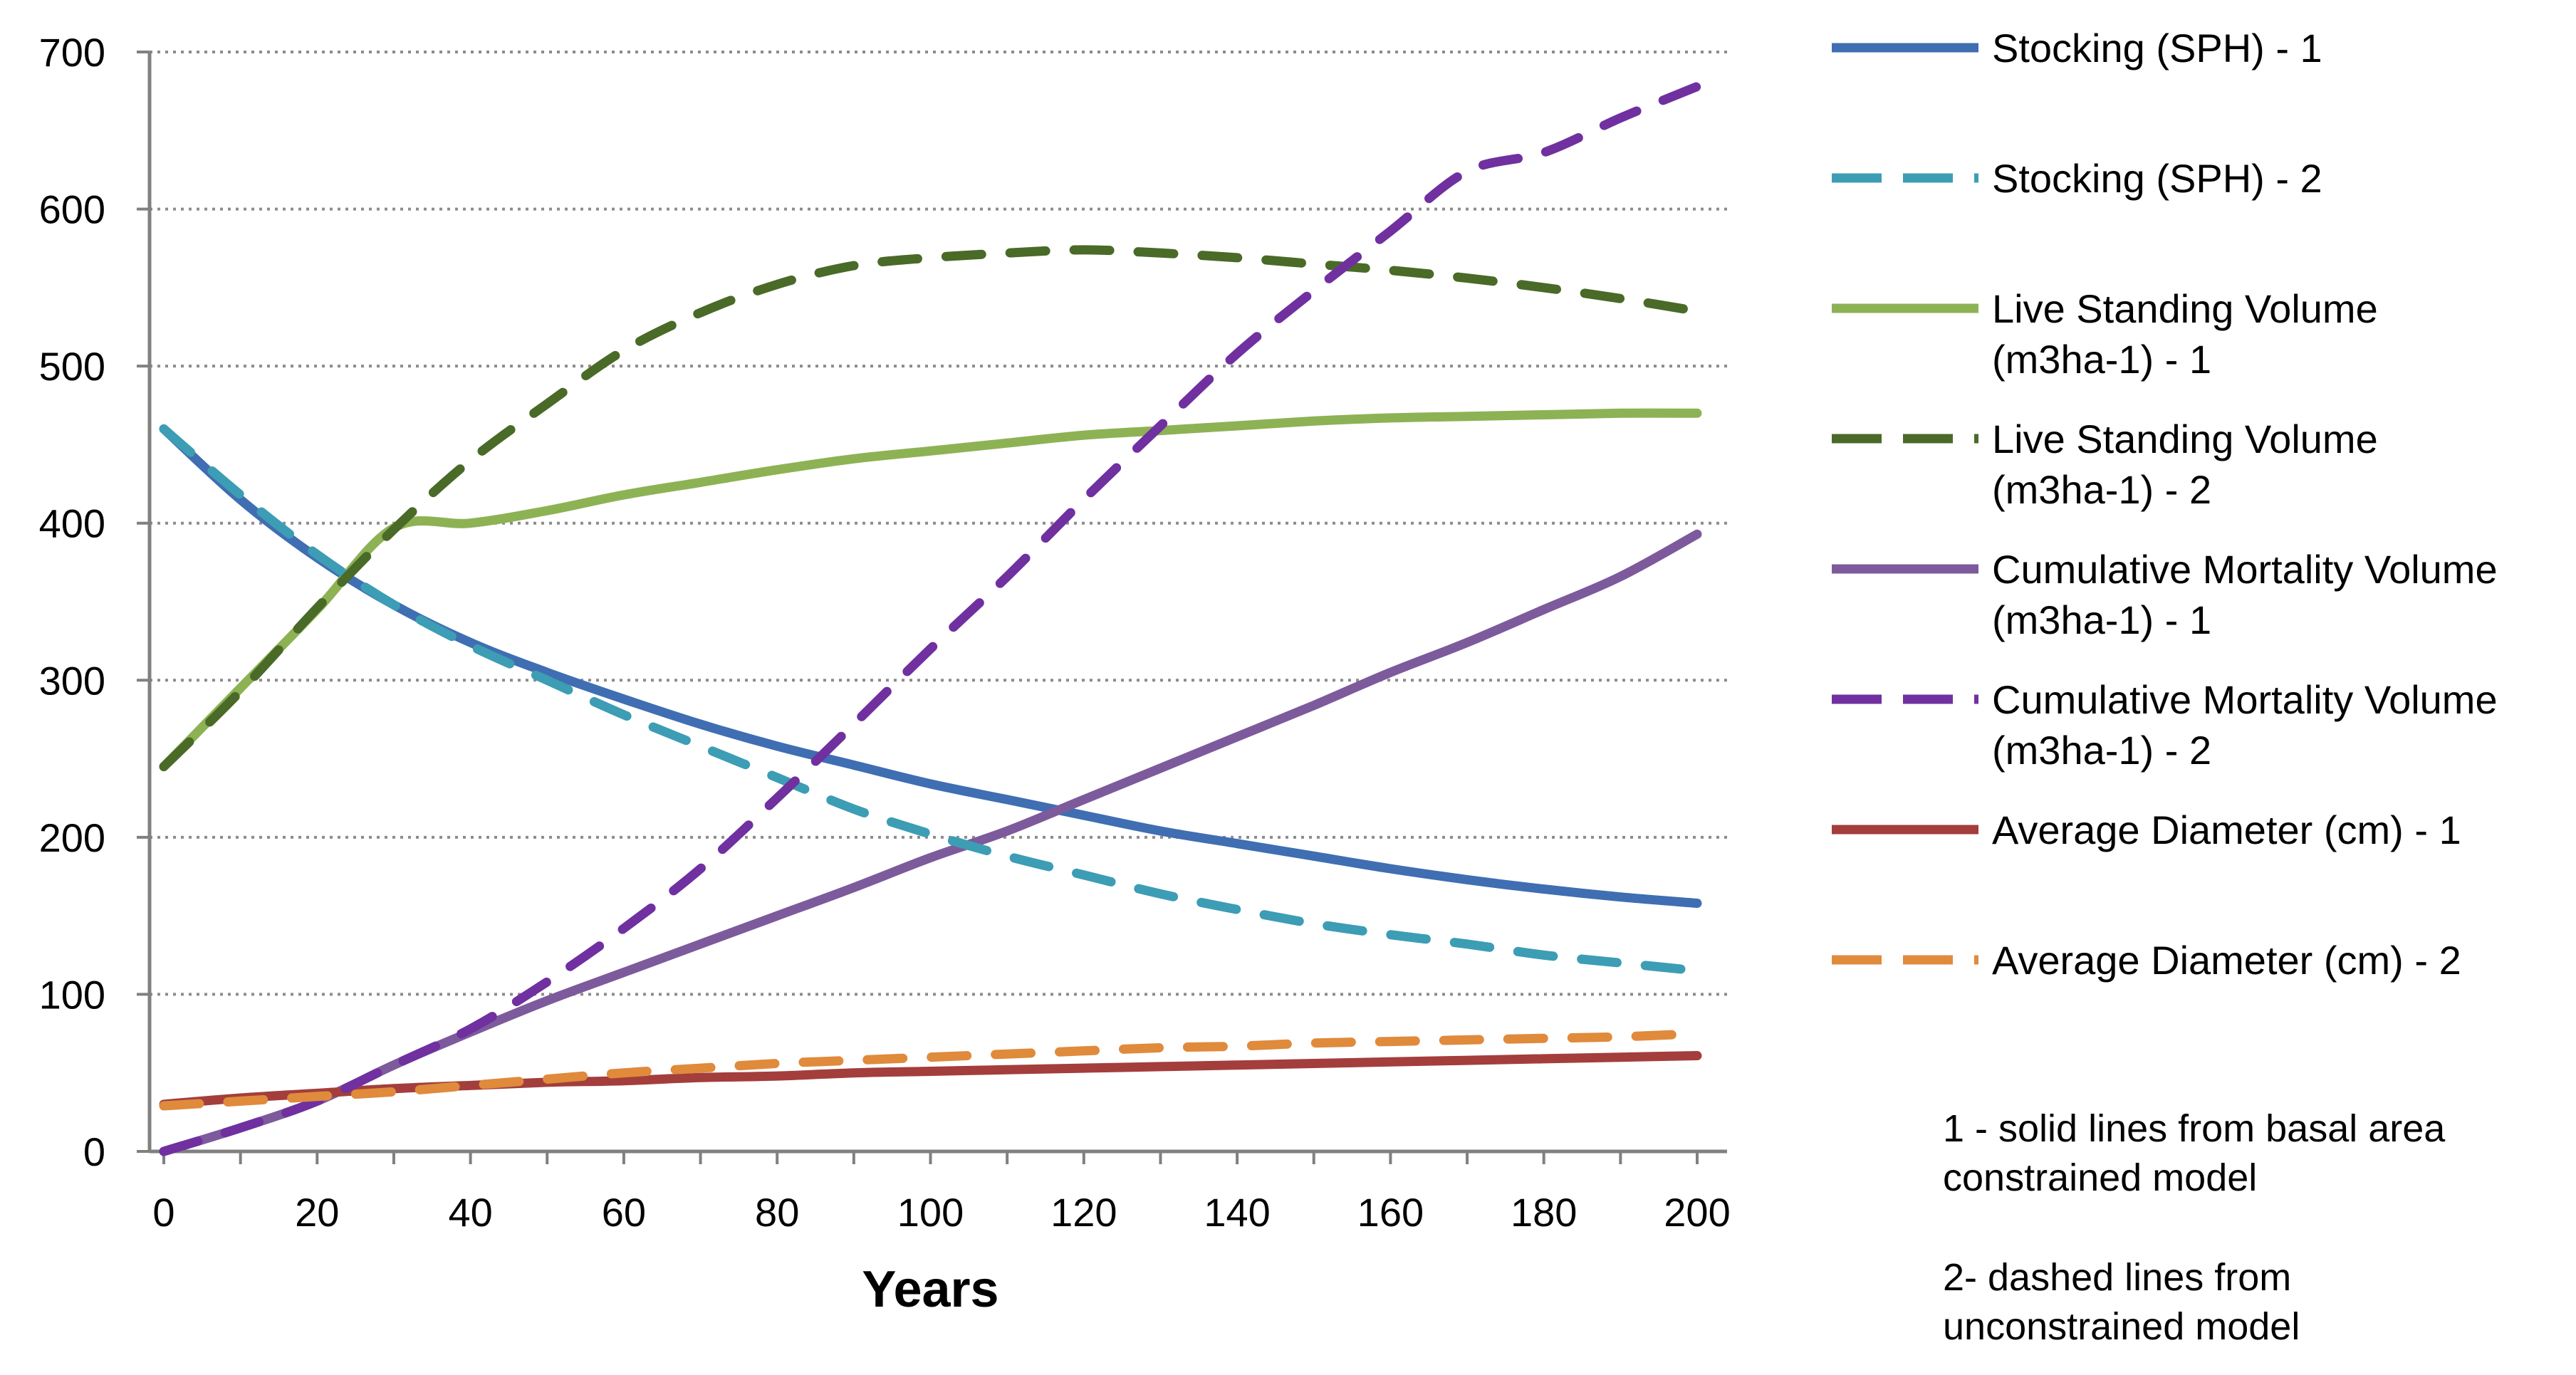 The image size is (2576, 1375). I want to click on x-tick-label: 140, so click(1237, 1212).